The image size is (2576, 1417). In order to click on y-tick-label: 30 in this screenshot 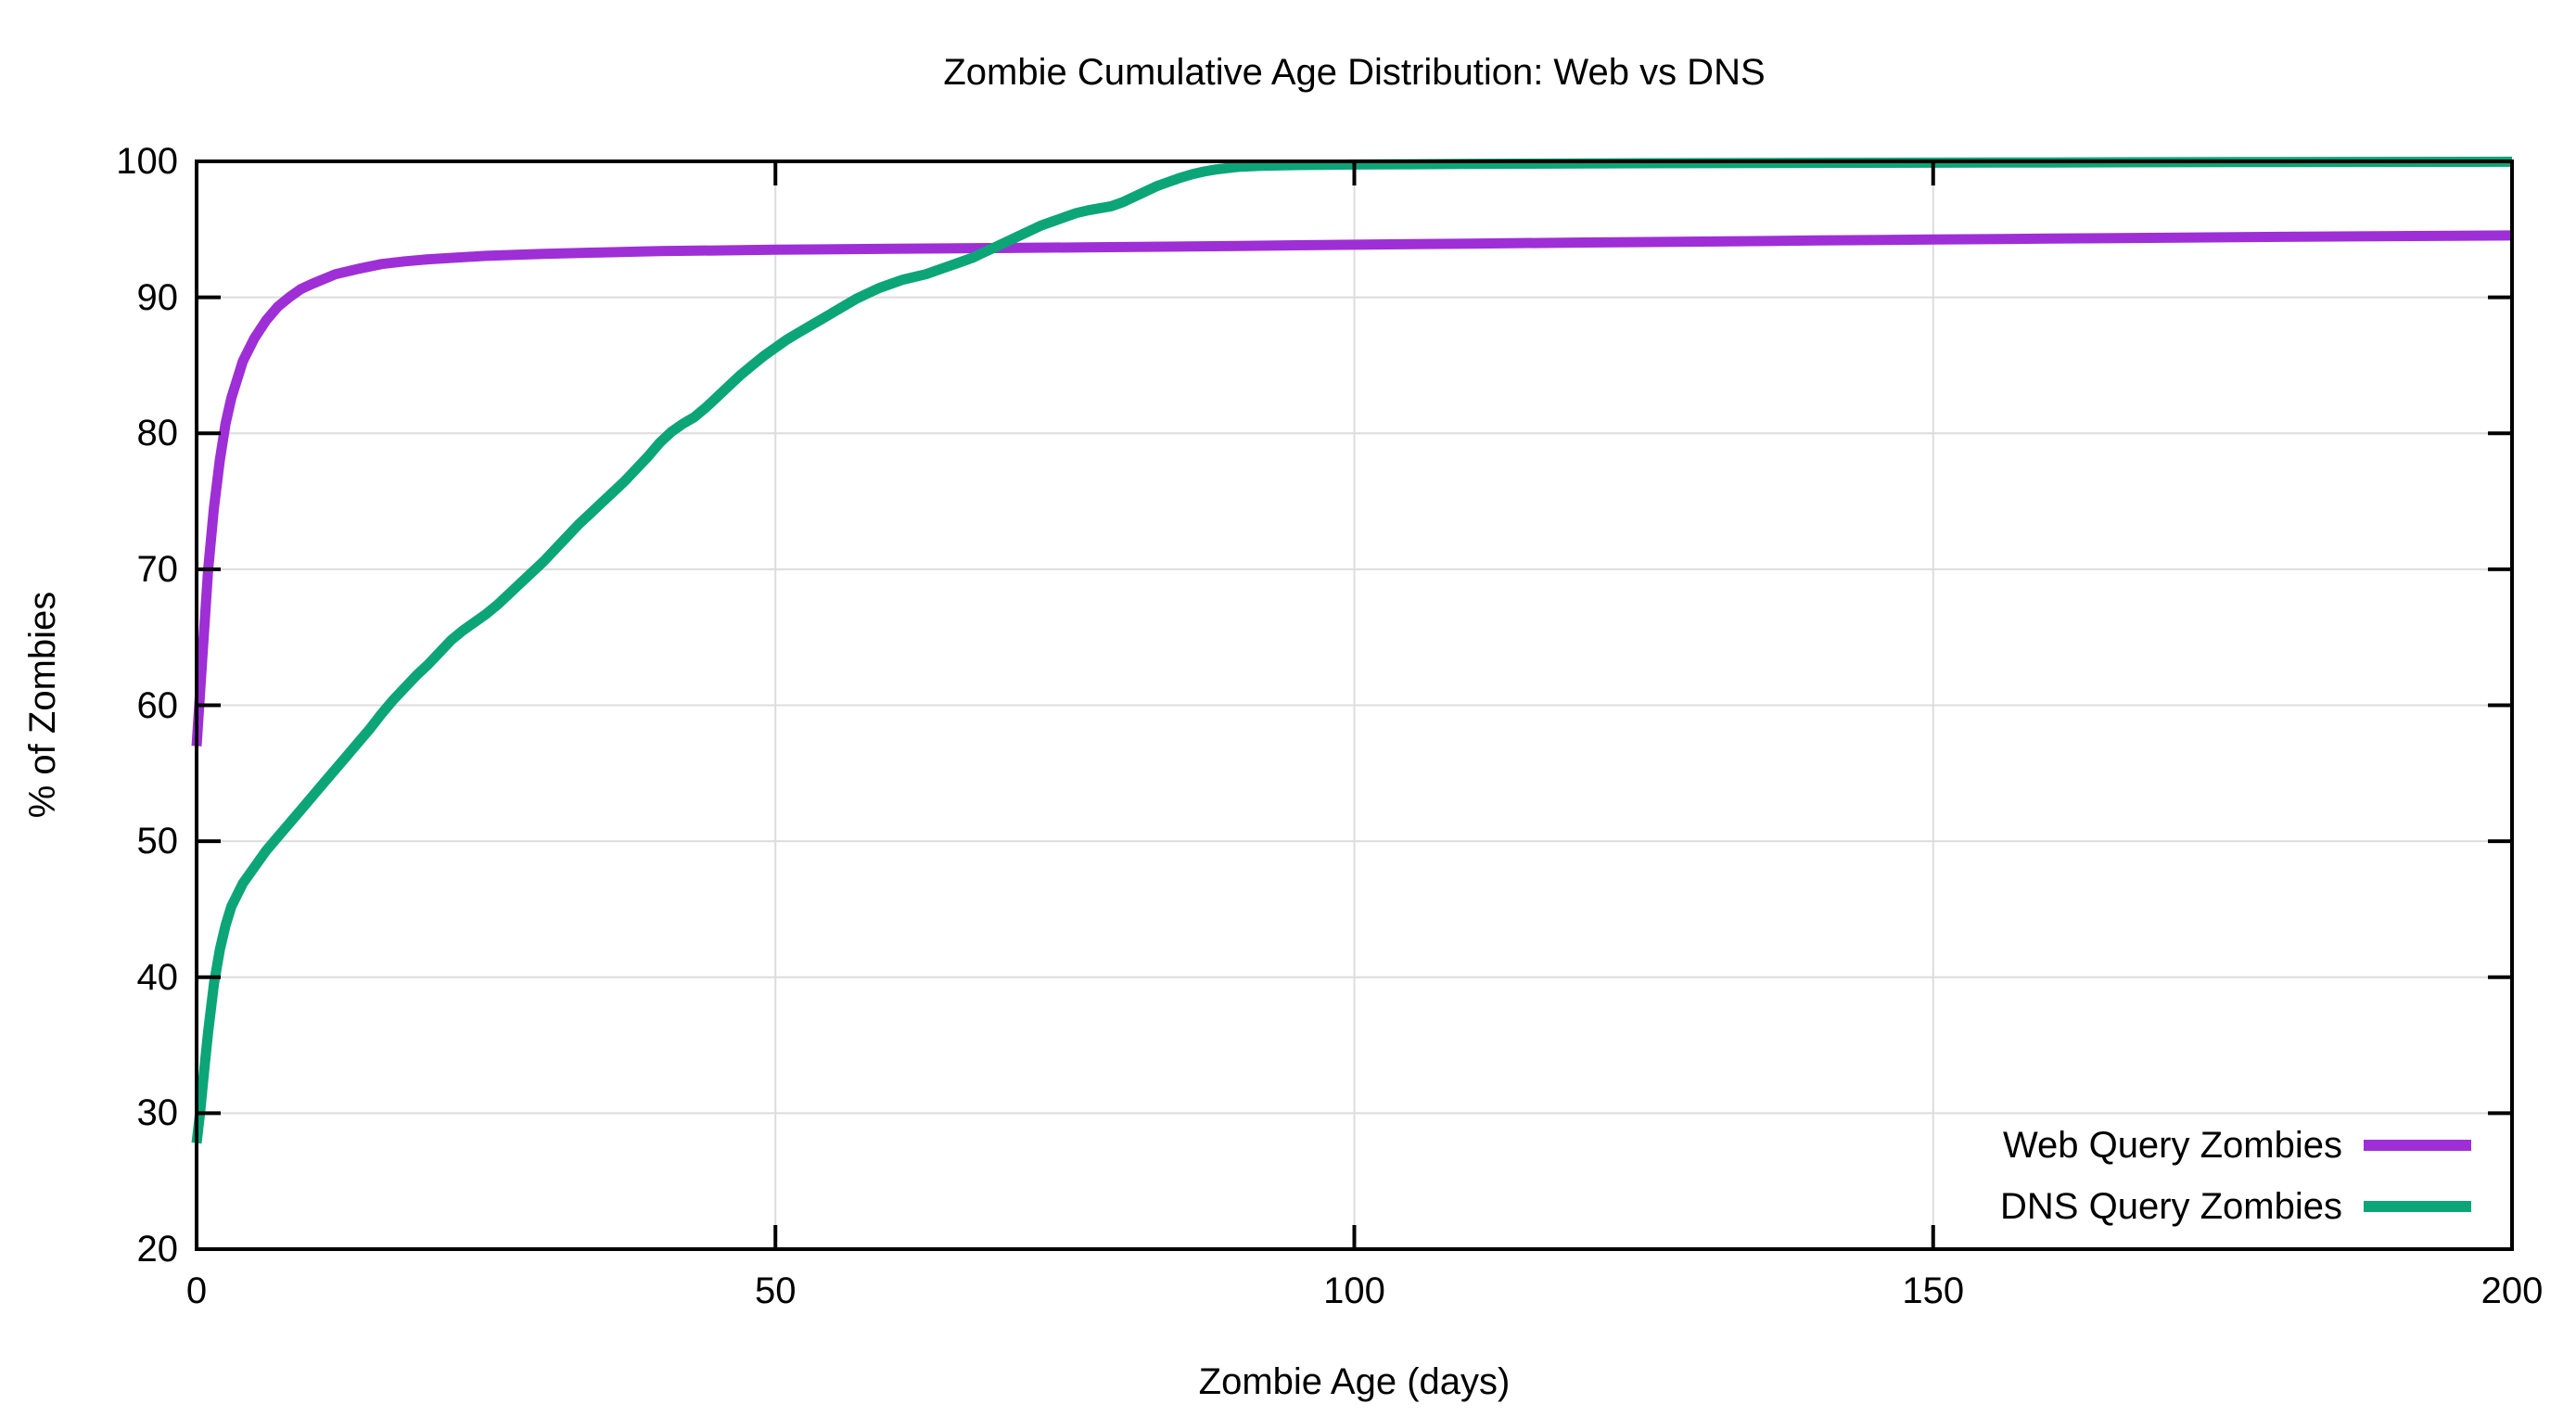, I will do `click(157, 1113)`.